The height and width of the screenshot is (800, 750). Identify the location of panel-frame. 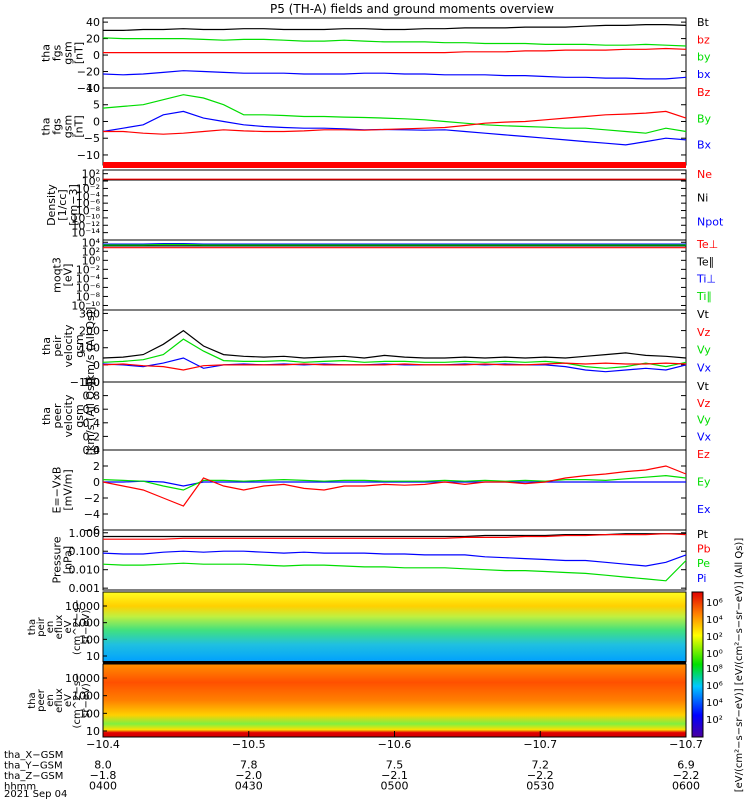
(394, 126).